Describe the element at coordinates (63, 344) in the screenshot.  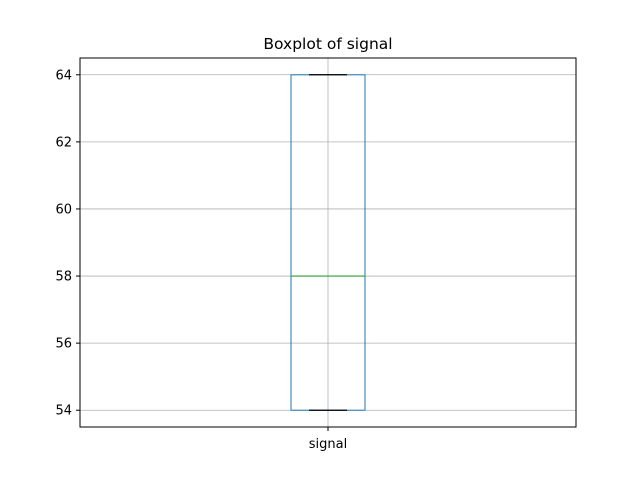
I see `y-tick-label: 56` at that location.